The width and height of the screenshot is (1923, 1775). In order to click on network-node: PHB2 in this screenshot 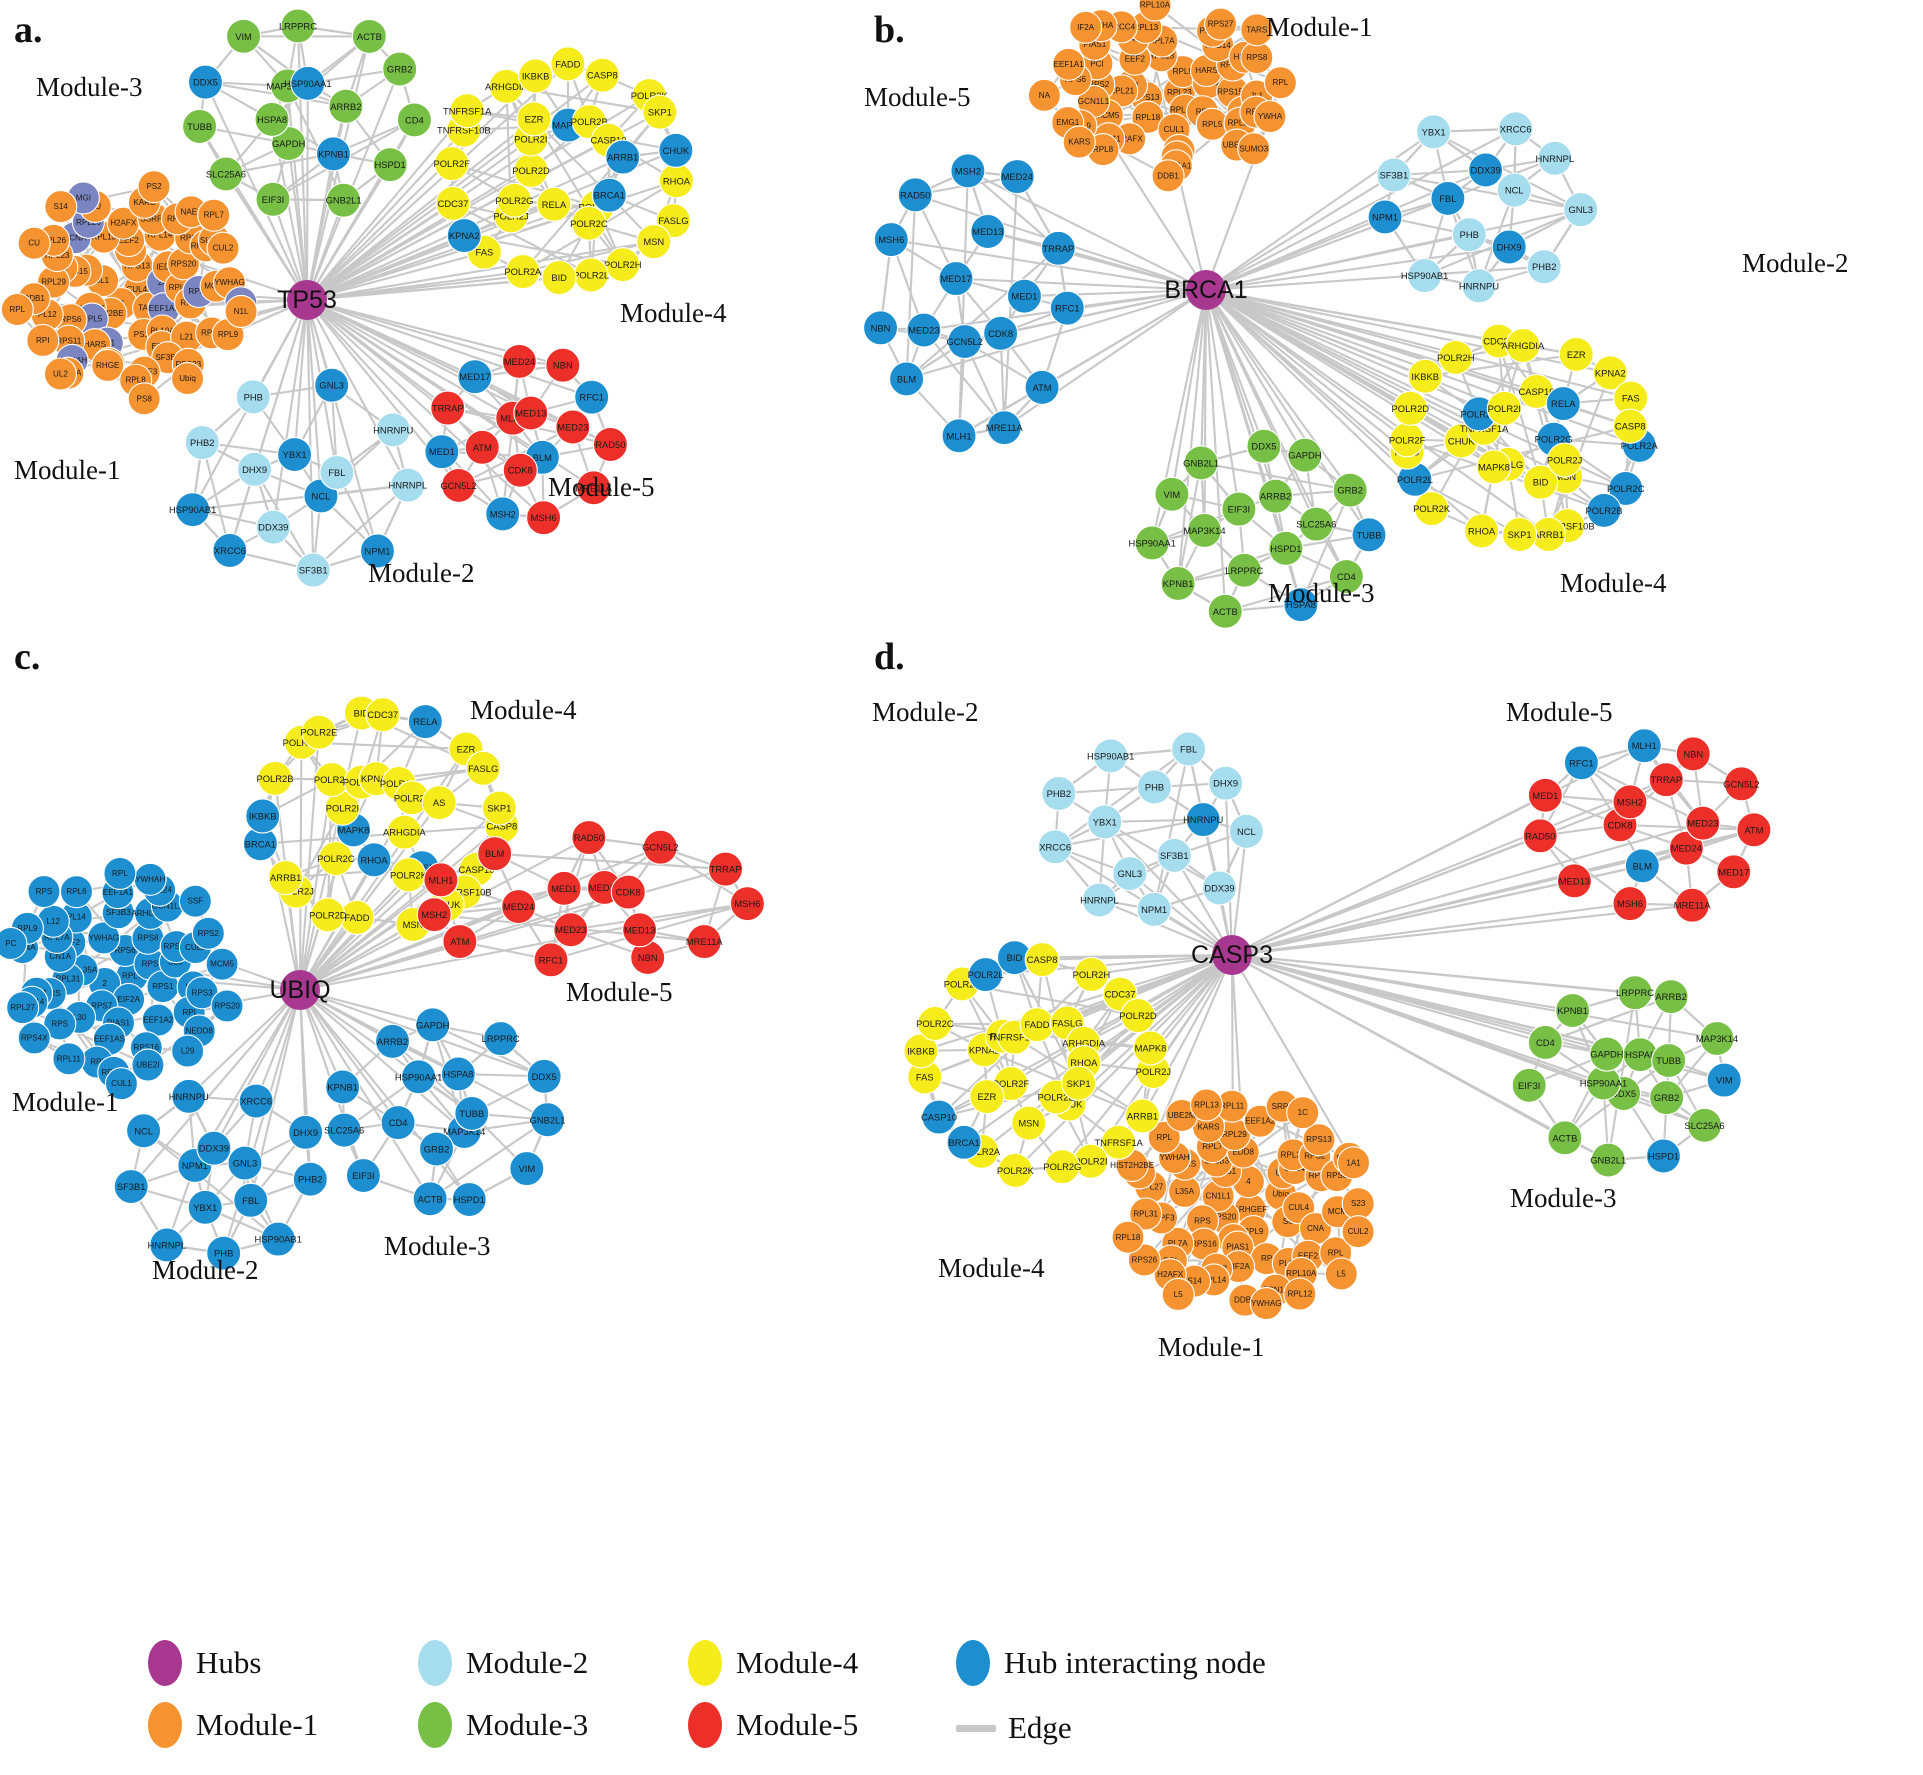, I will do `click(1544, 267)`.